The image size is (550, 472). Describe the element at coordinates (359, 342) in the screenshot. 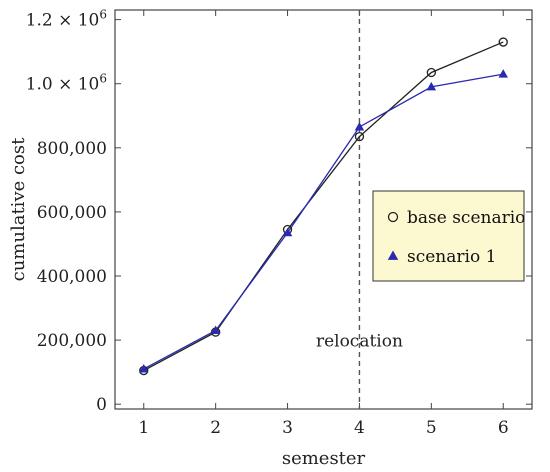

I see `relocation-label: relocation` at that location.